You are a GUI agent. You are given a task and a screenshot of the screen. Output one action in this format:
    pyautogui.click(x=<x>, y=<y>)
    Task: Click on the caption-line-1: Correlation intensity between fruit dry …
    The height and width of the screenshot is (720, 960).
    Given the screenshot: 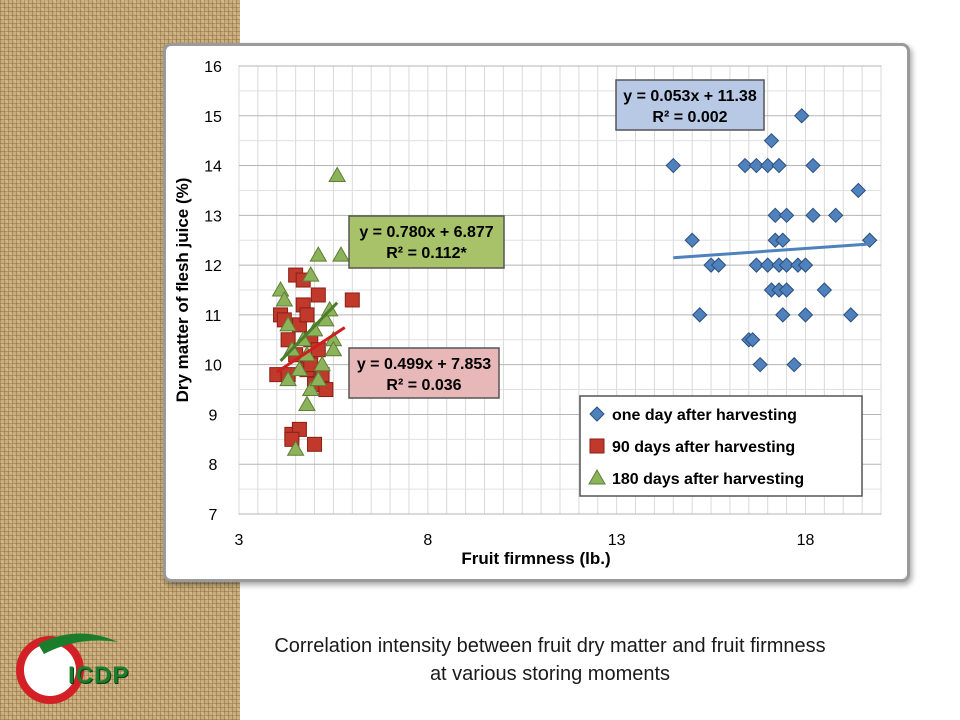 What is the action you would take?
    pyautogui.click(x=550, y=646)
    